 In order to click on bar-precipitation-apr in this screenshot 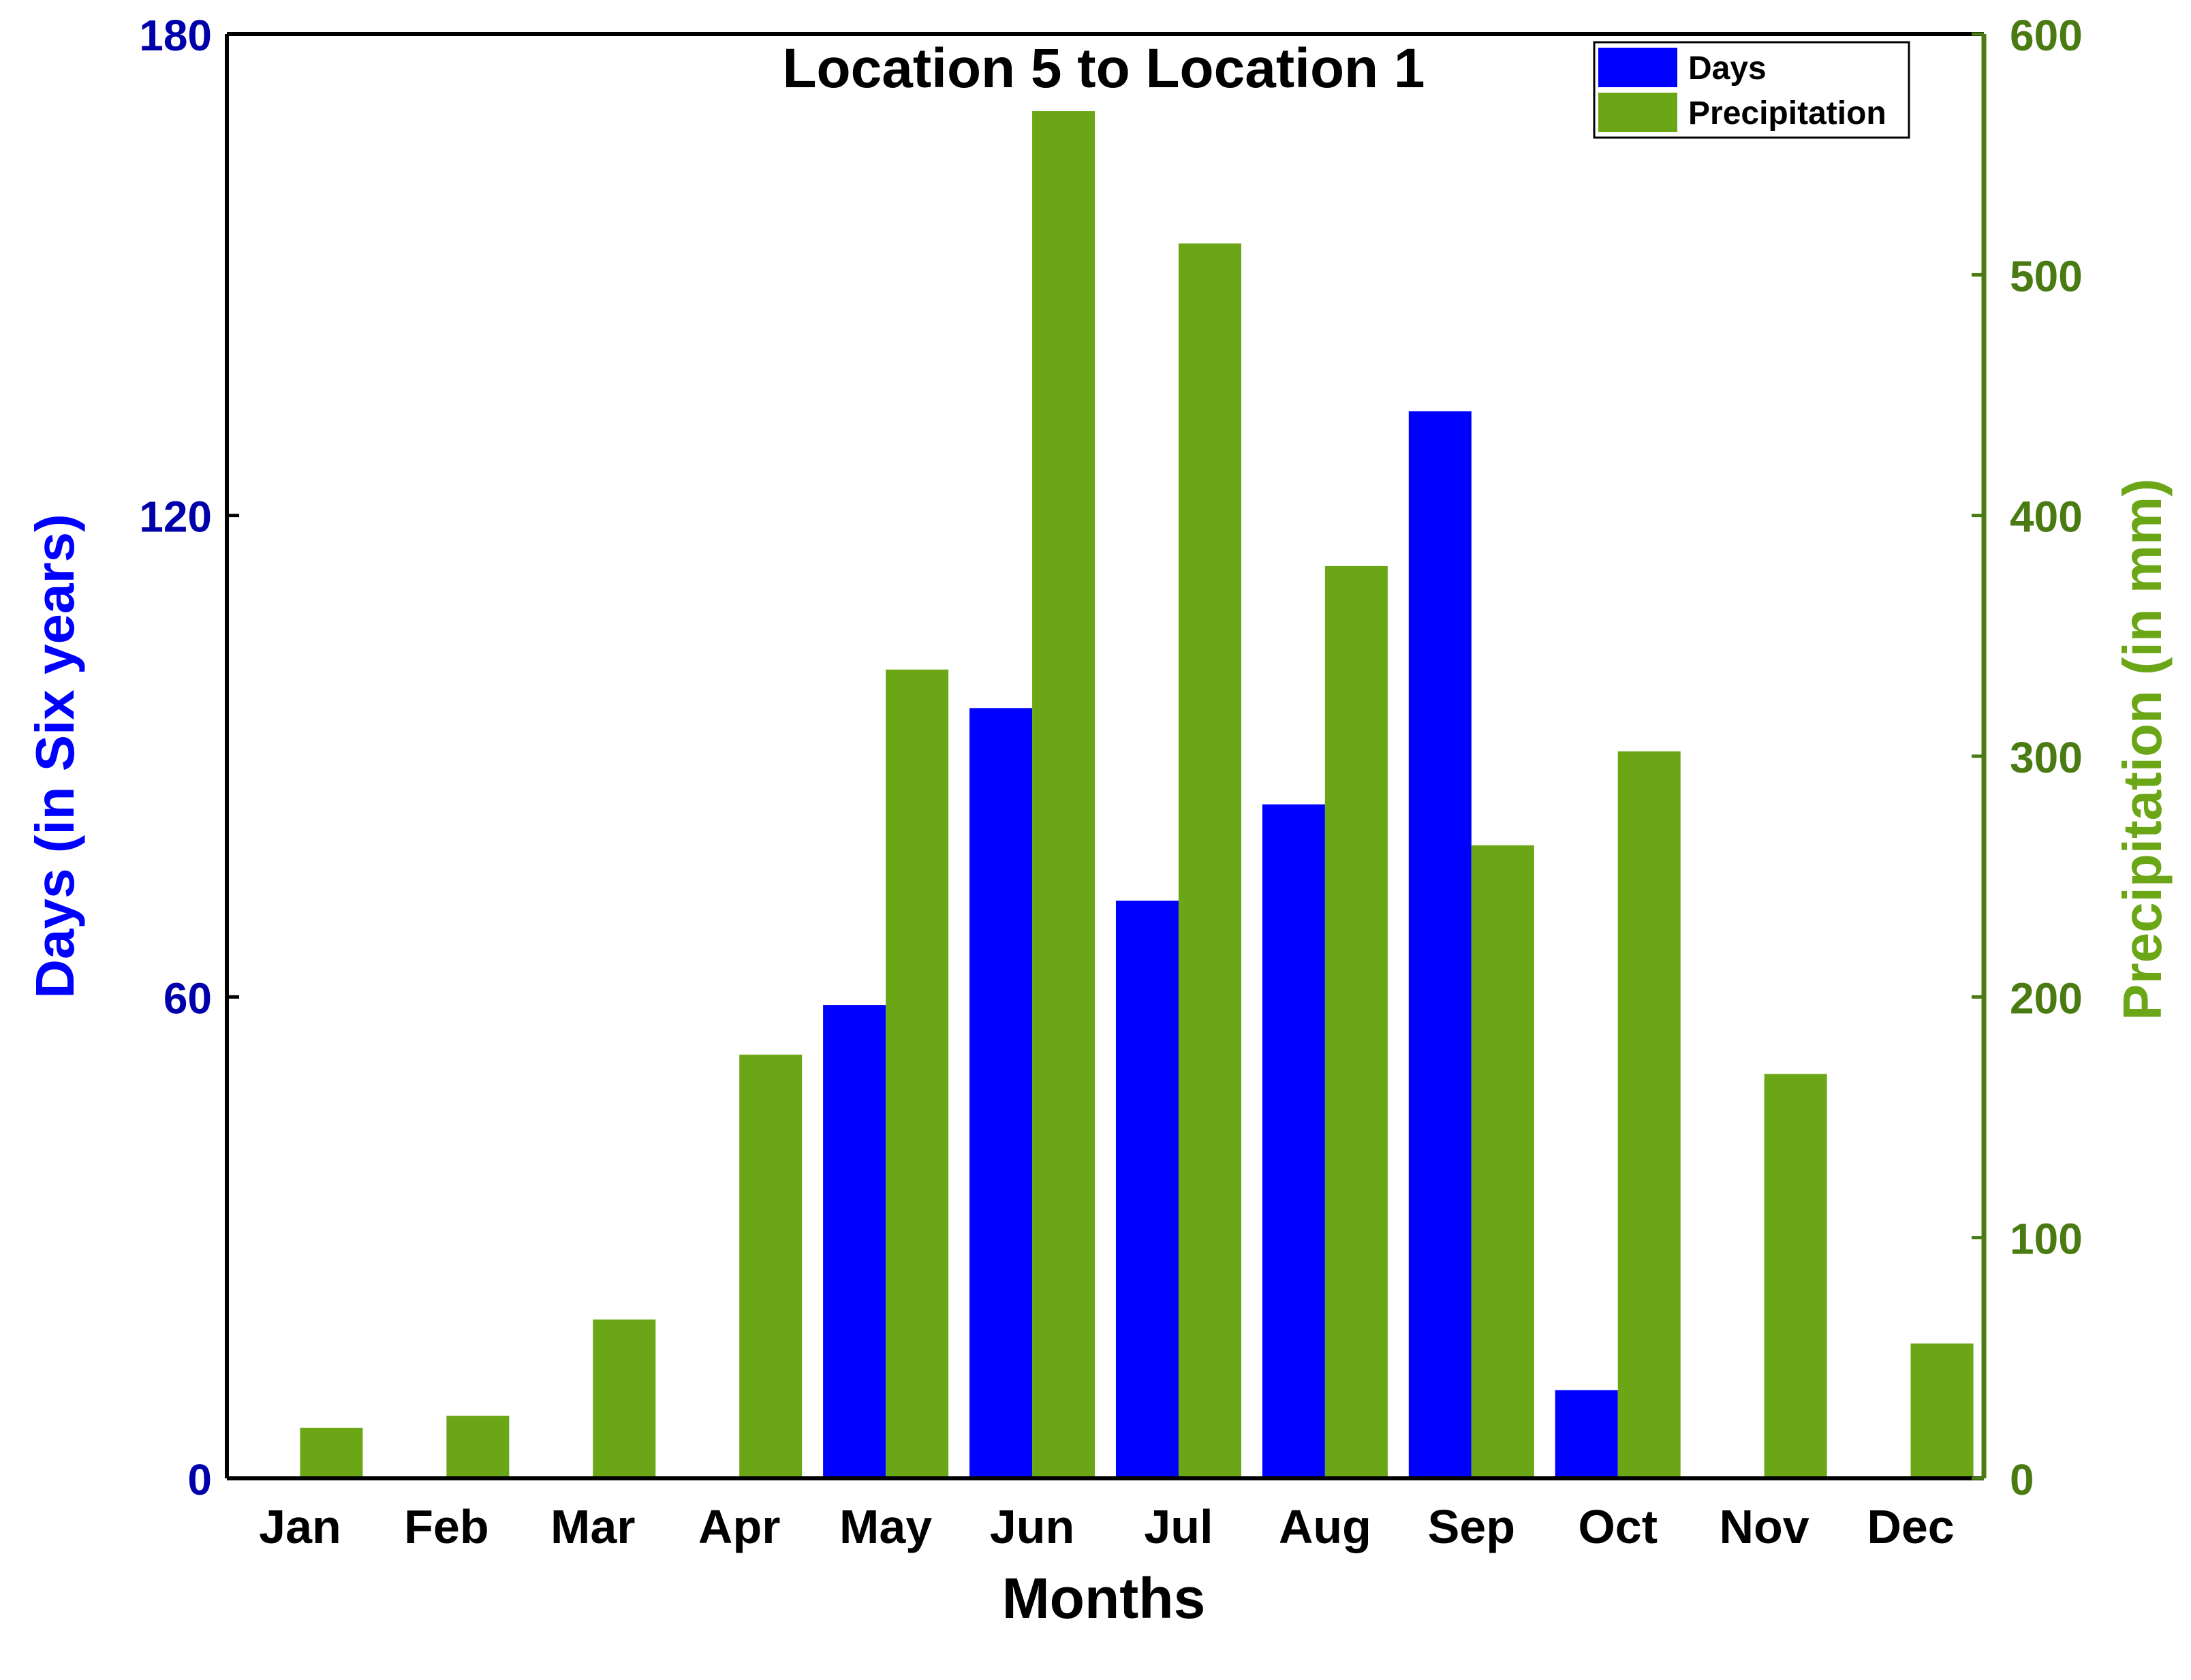, I will do `click(771, 1266)`.